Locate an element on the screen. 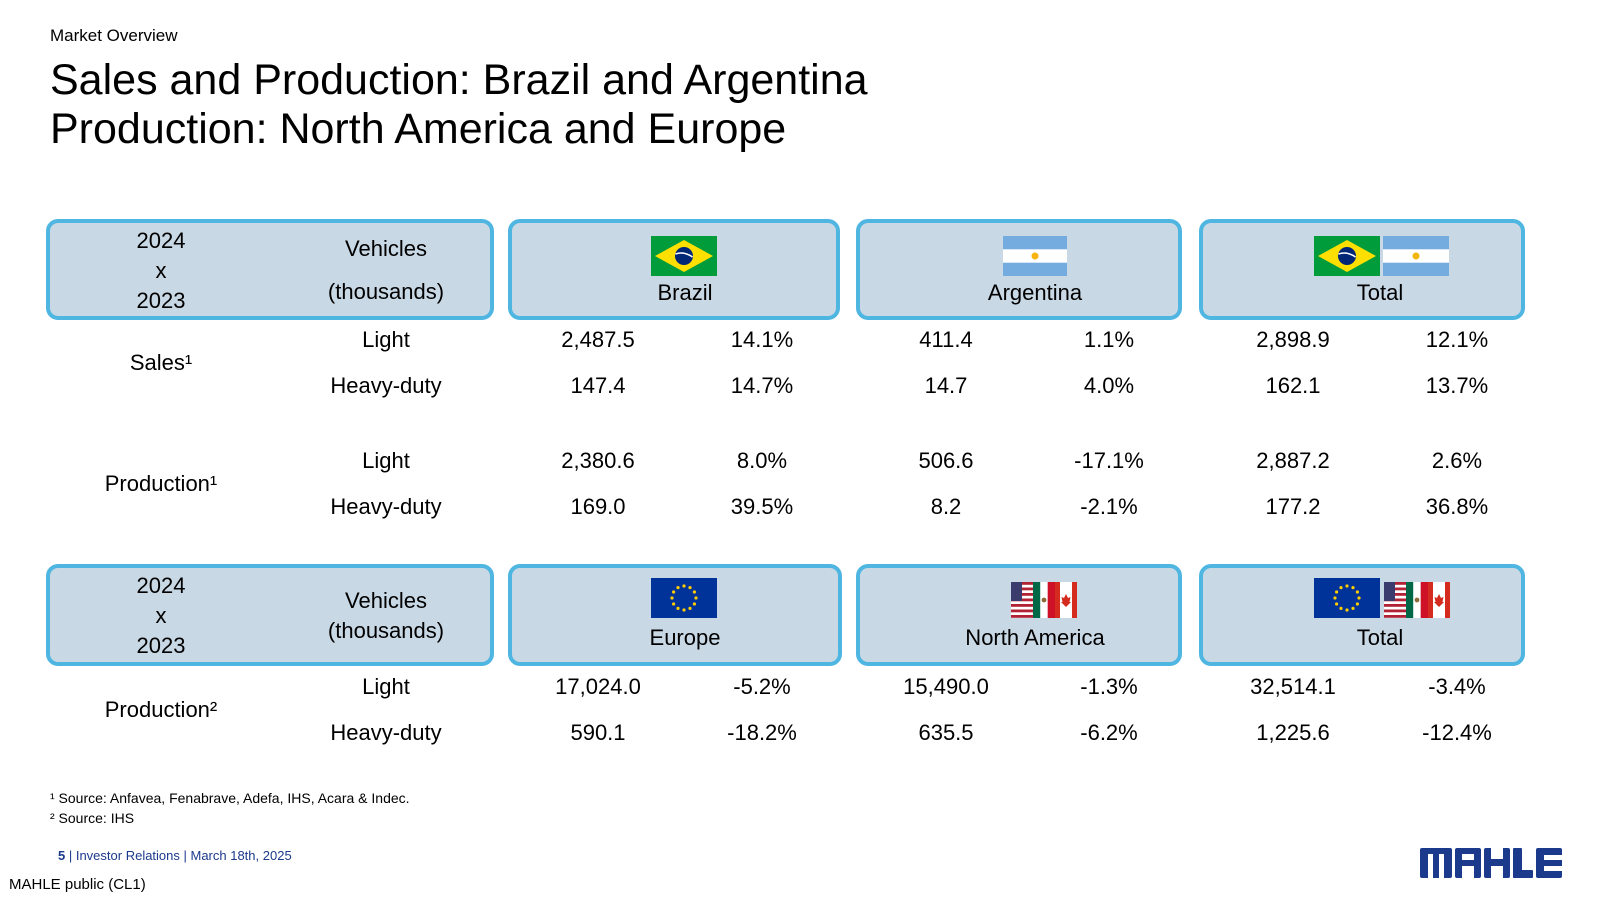 This screenshot has width=1600, height=900. table-cell: 2,487.5 is located at coordinates (598, 339).